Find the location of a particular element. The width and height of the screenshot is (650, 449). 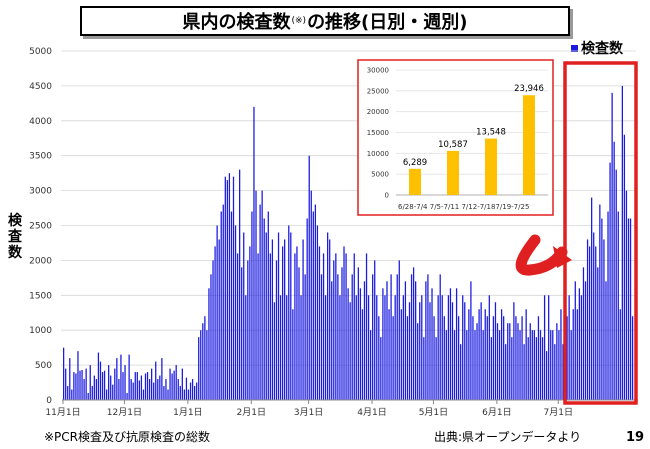

footnote: ※PCR検査及び抗原検査の総数 is located at coordinates (127, 437).